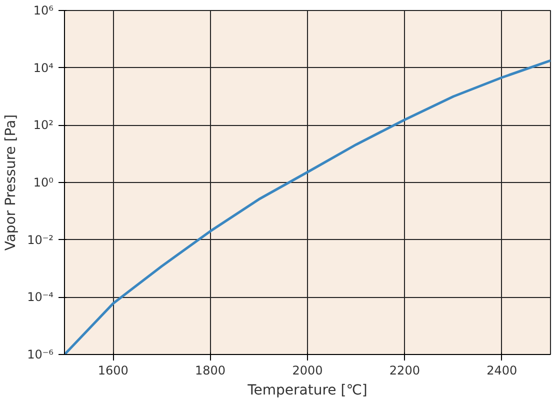 This screenshot has height=401, width=552. Describe the element at coordinates (43, 183) in the screenshot. I see `y-tick-label: 10⁰` at that location.